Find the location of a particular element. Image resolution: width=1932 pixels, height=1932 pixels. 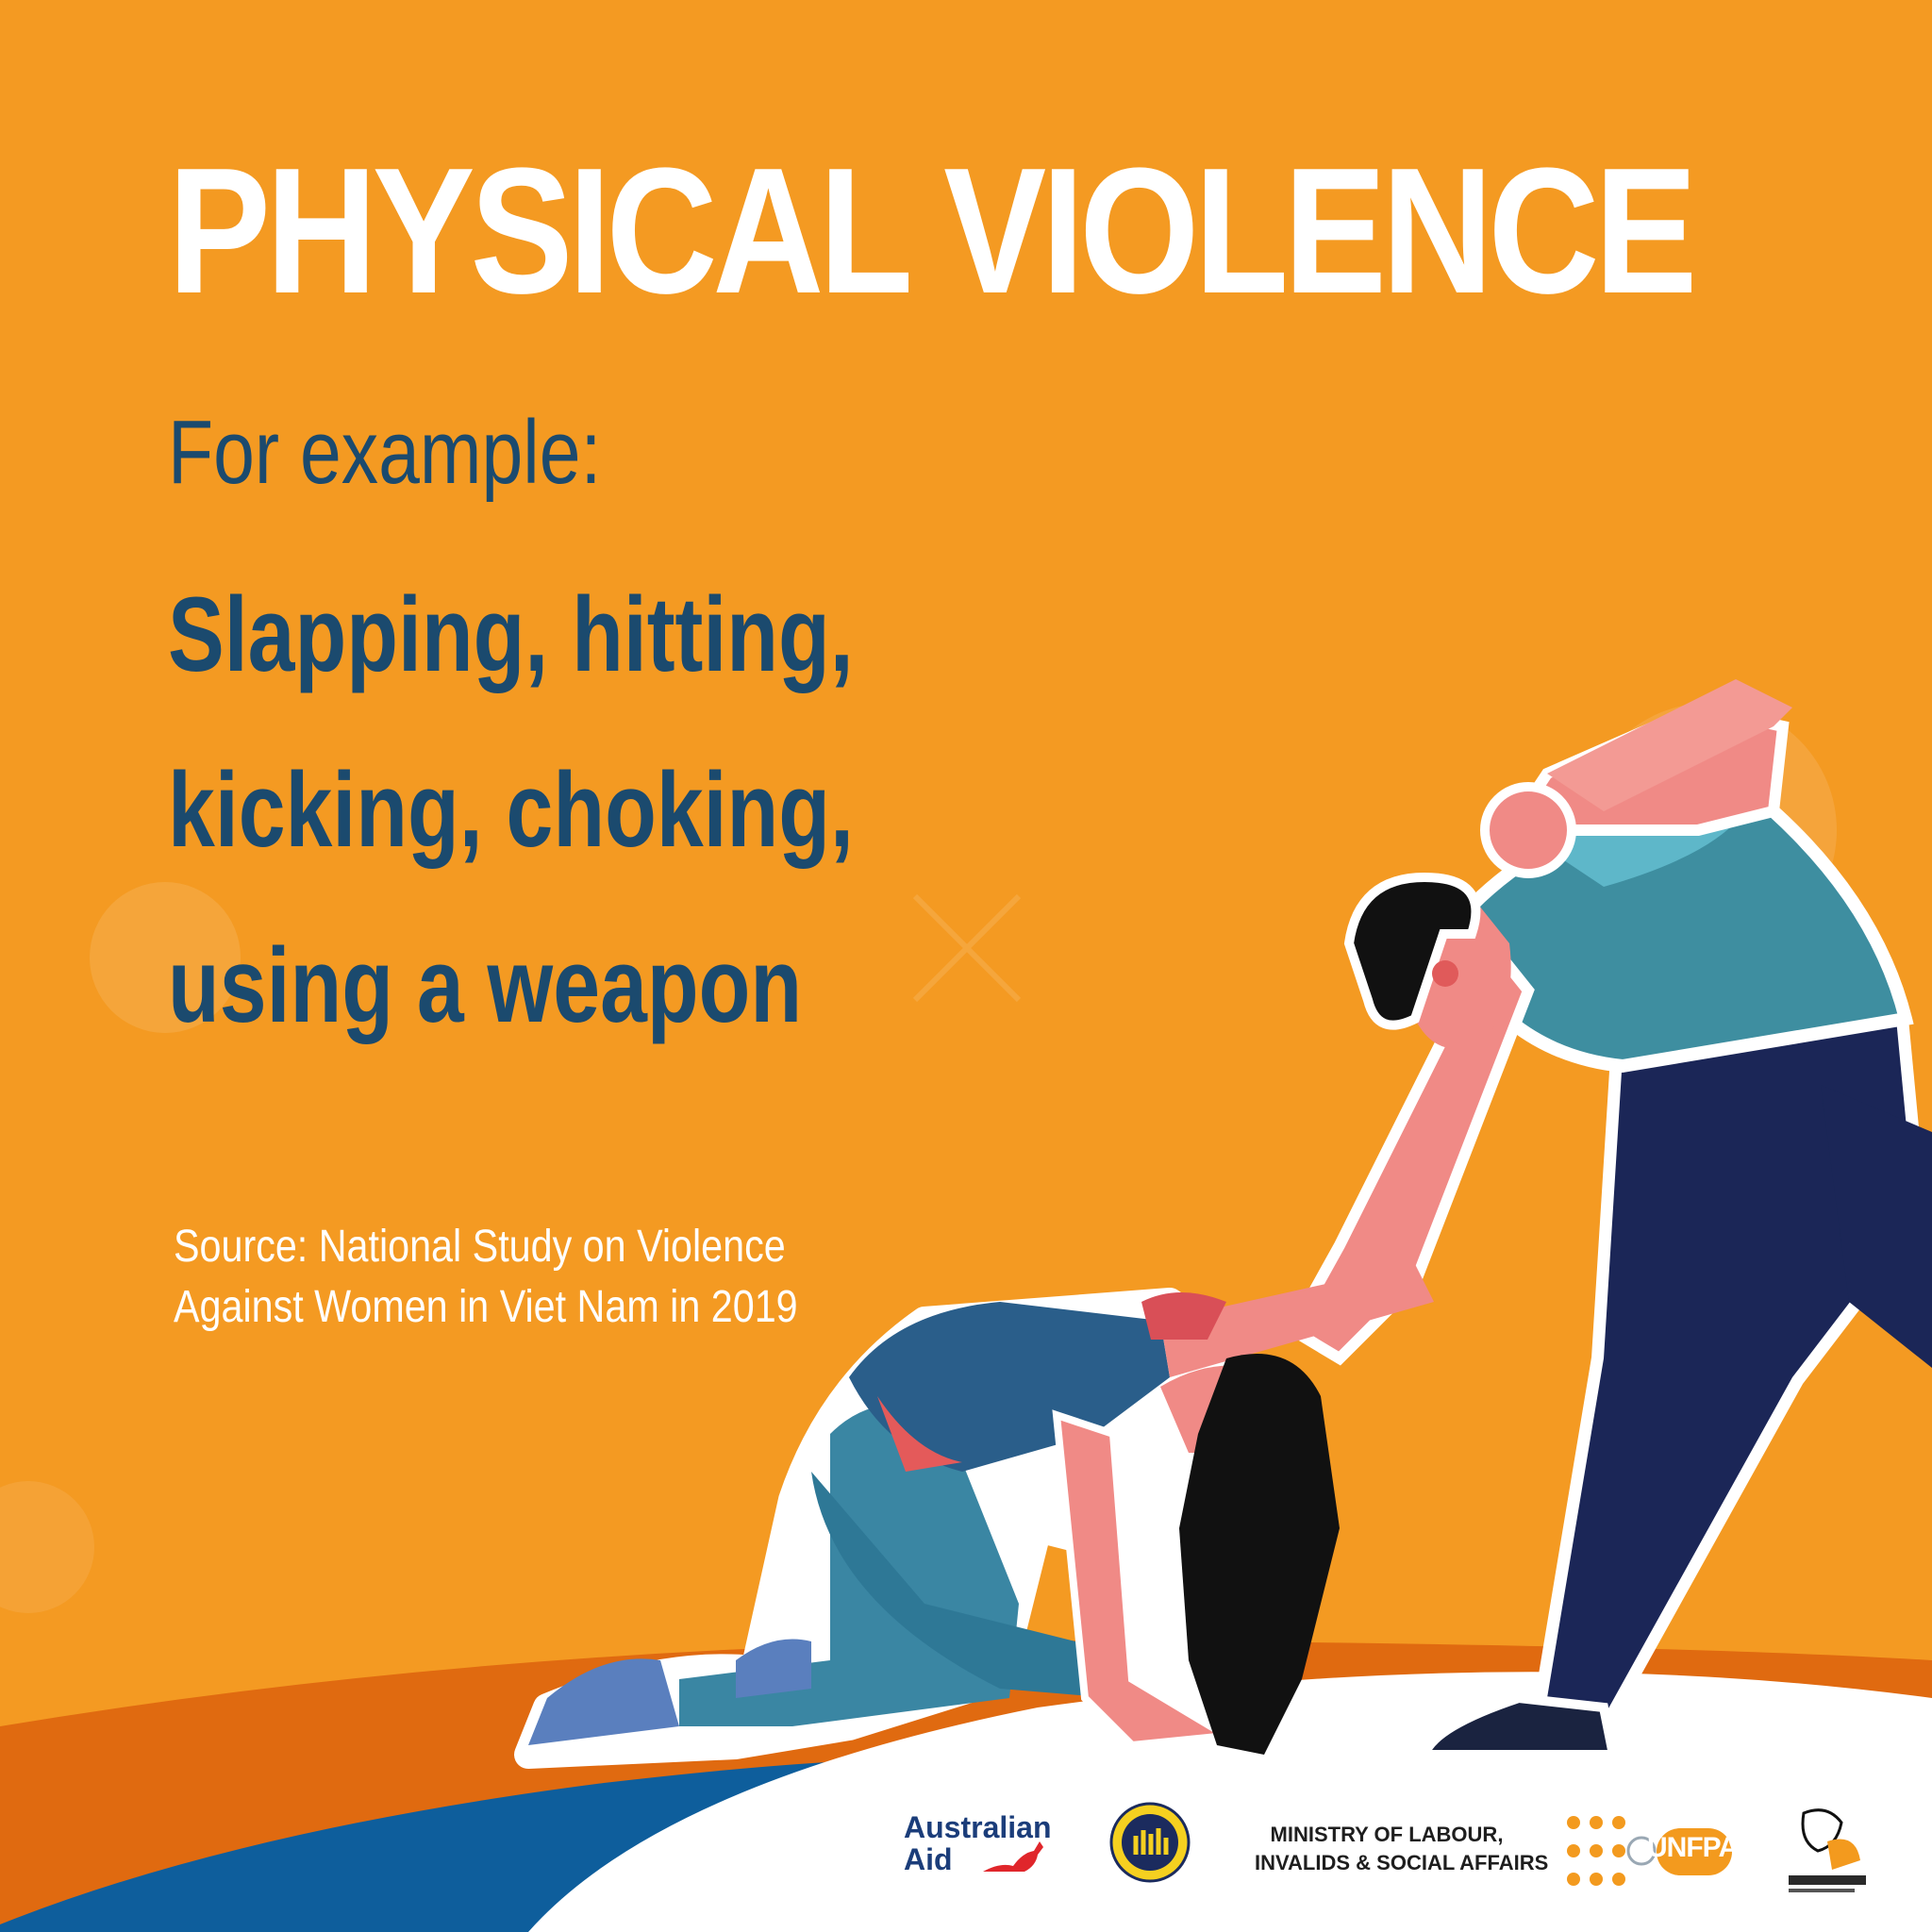

subtitle: For example: is located at coordinates (385, 453).